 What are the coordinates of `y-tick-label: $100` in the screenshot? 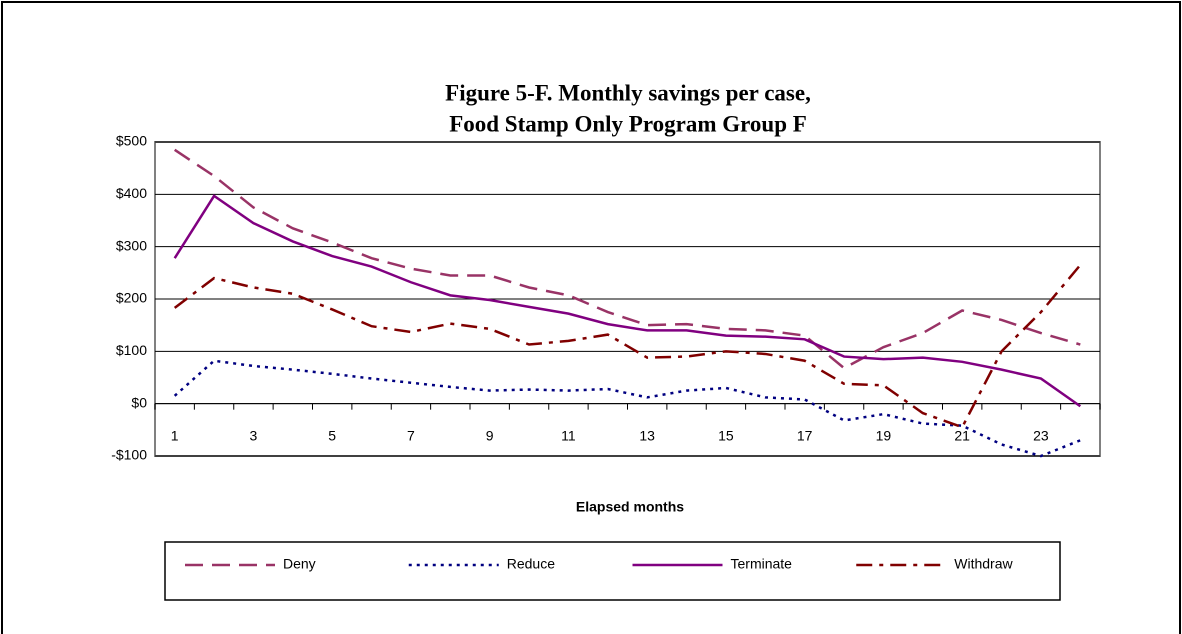 It's located at (131, 350).